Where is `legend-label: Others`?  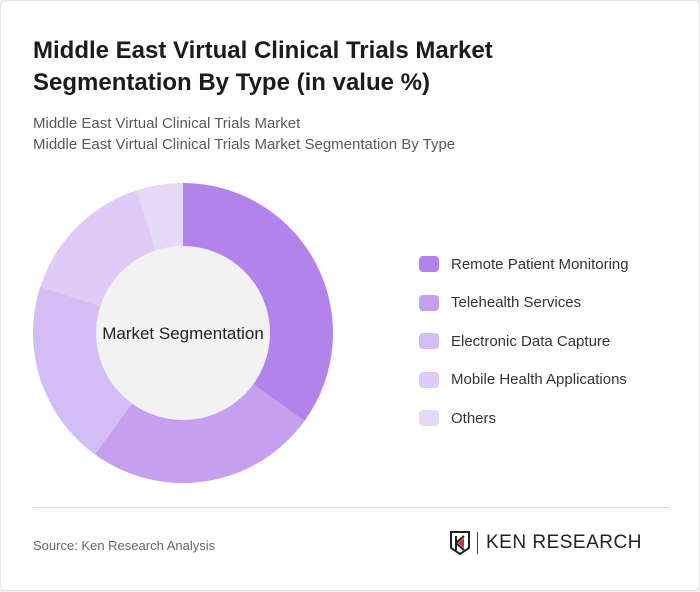
legend-label: Others is located at coordinates (474, 418).